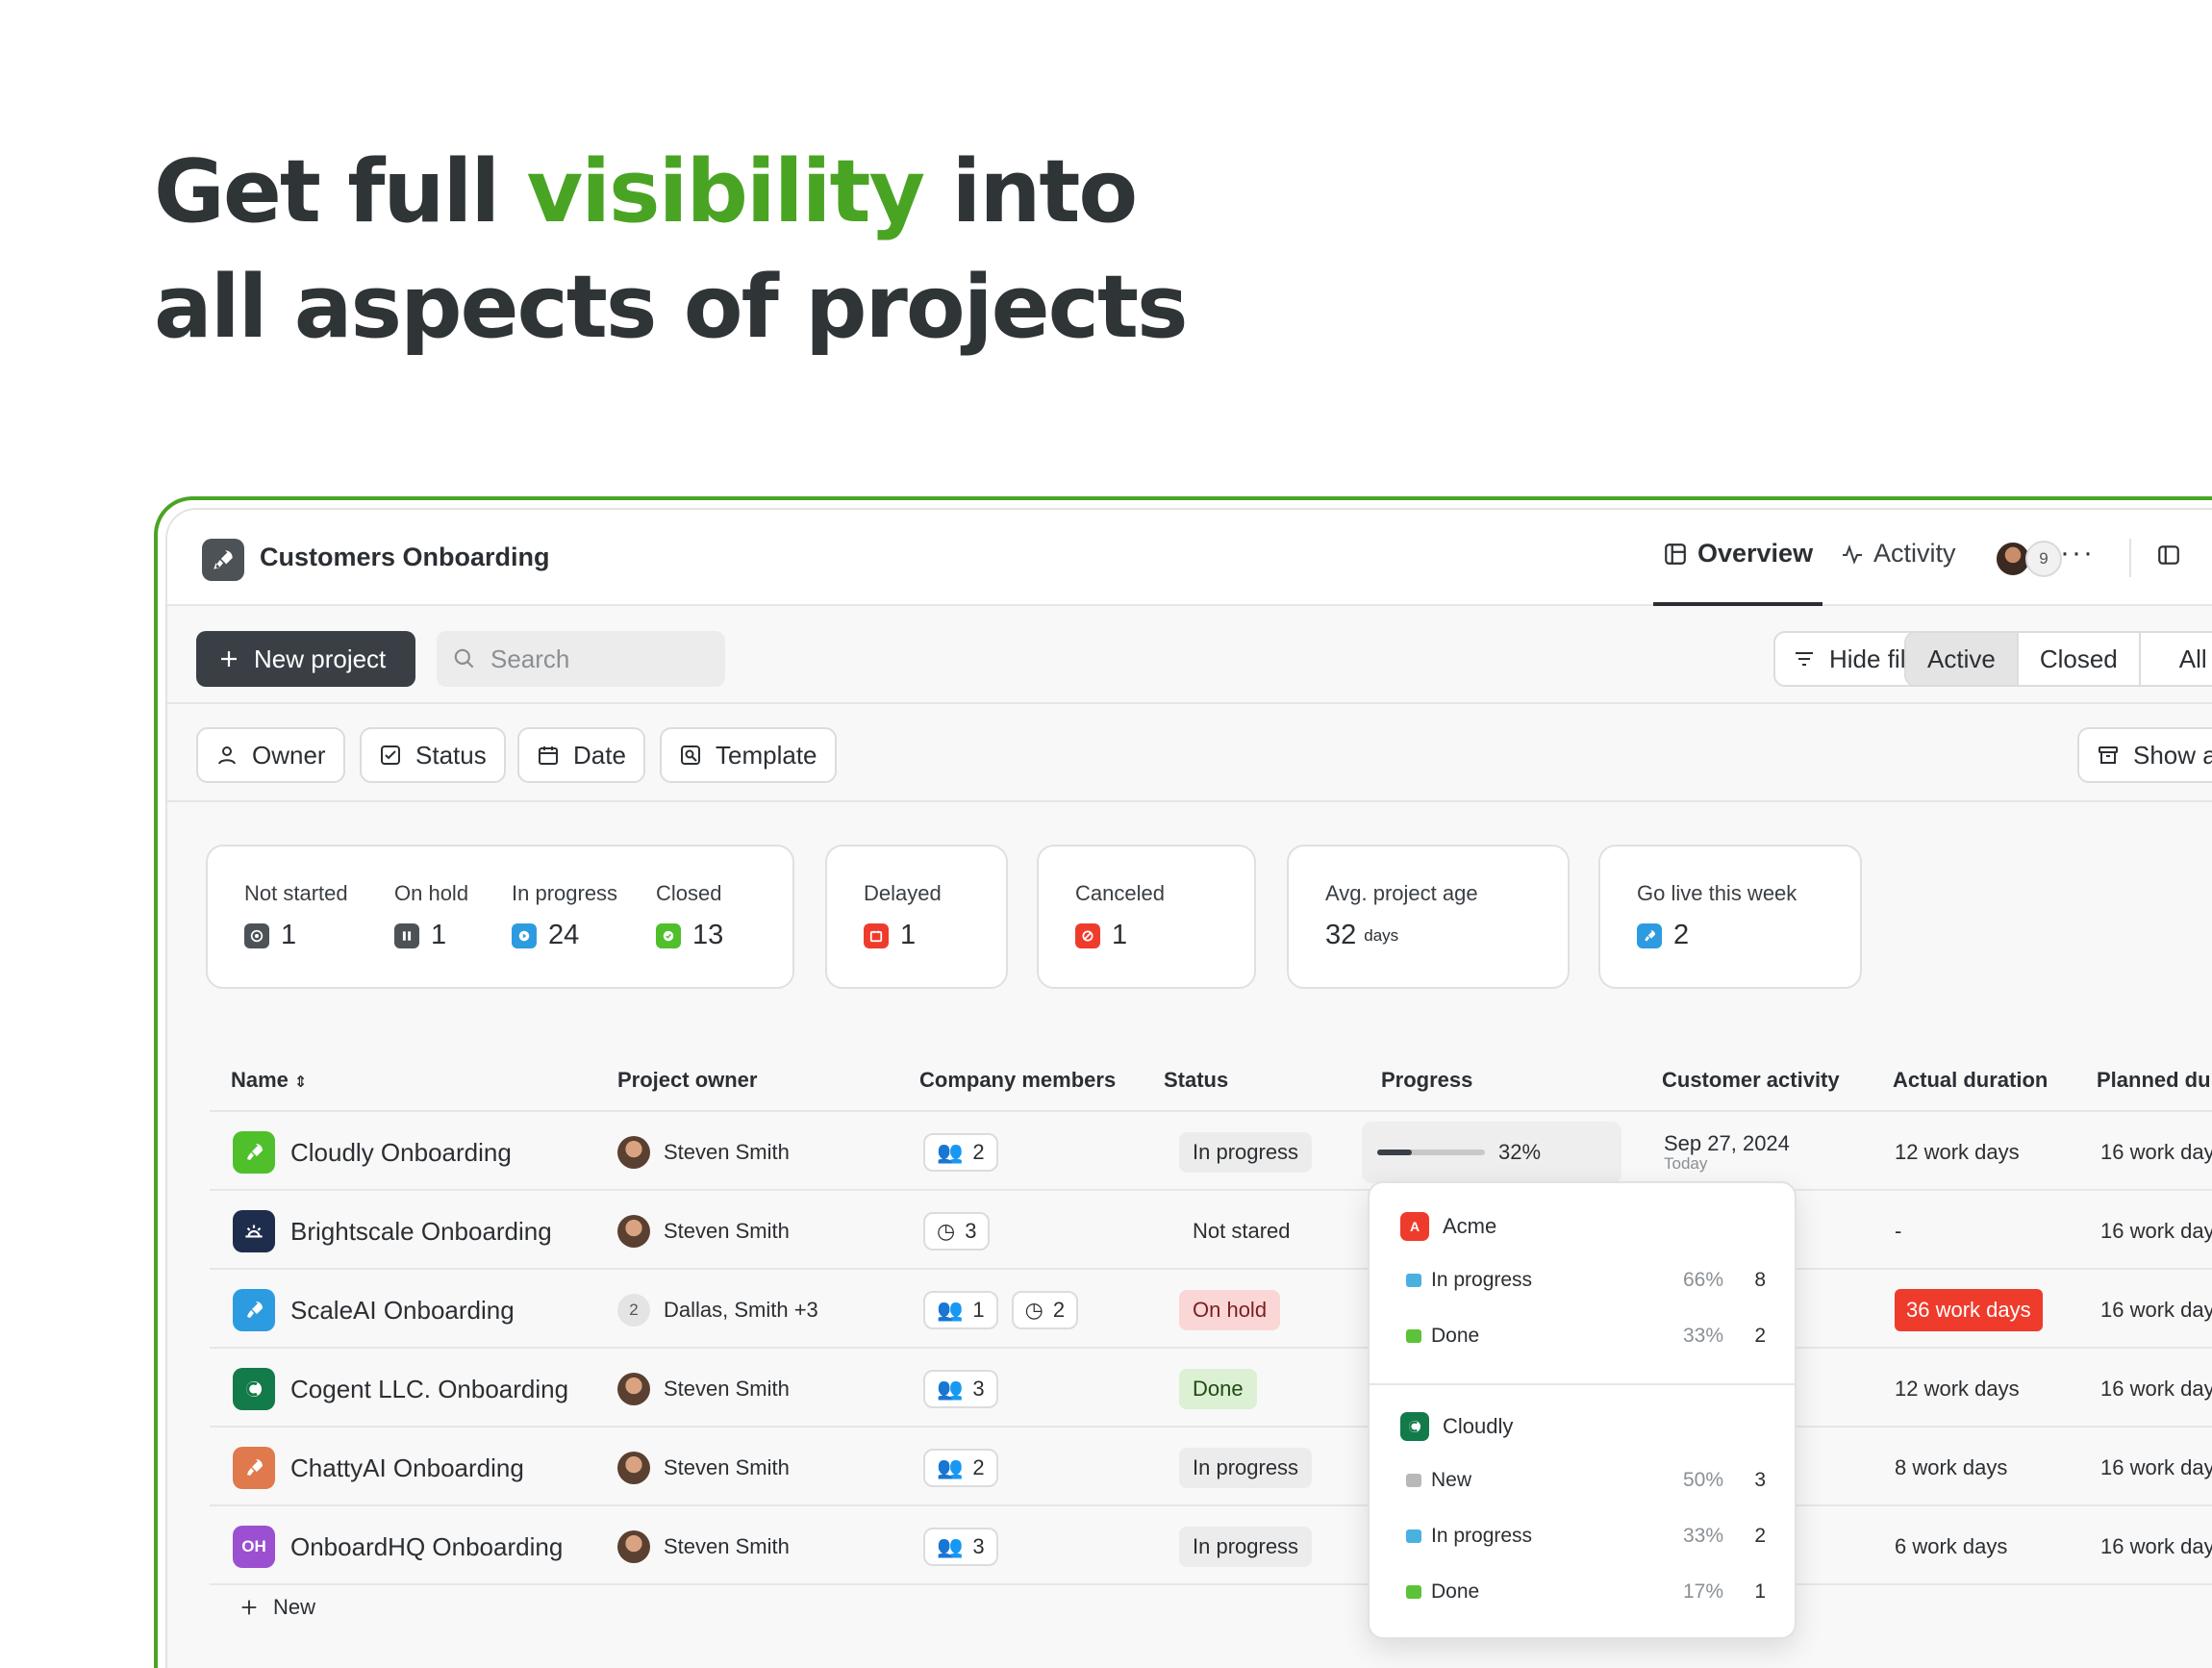  What do you see at coordinates (749, 755) in the screenshot?
I see `template-filter: Template` at bounding box center [749, 755].